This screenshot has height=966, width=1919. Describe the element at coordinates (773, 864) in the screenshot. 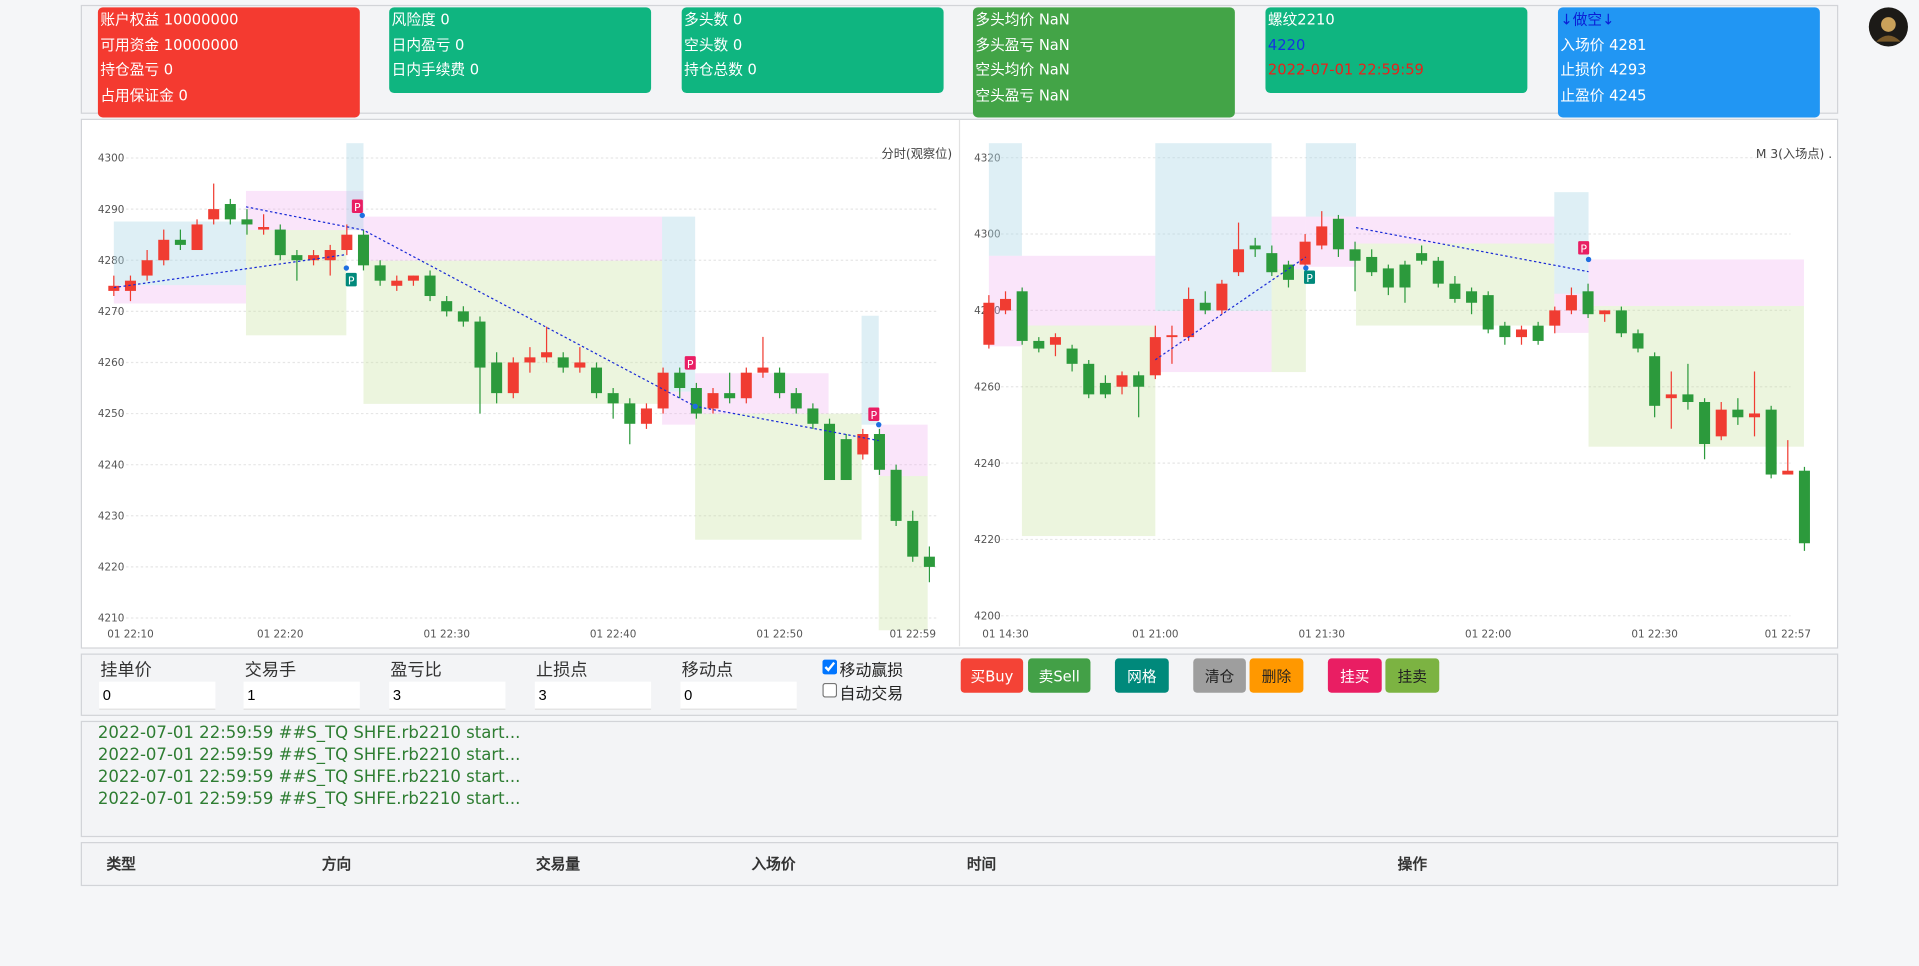

I see `table-header: 入场价` at that location.